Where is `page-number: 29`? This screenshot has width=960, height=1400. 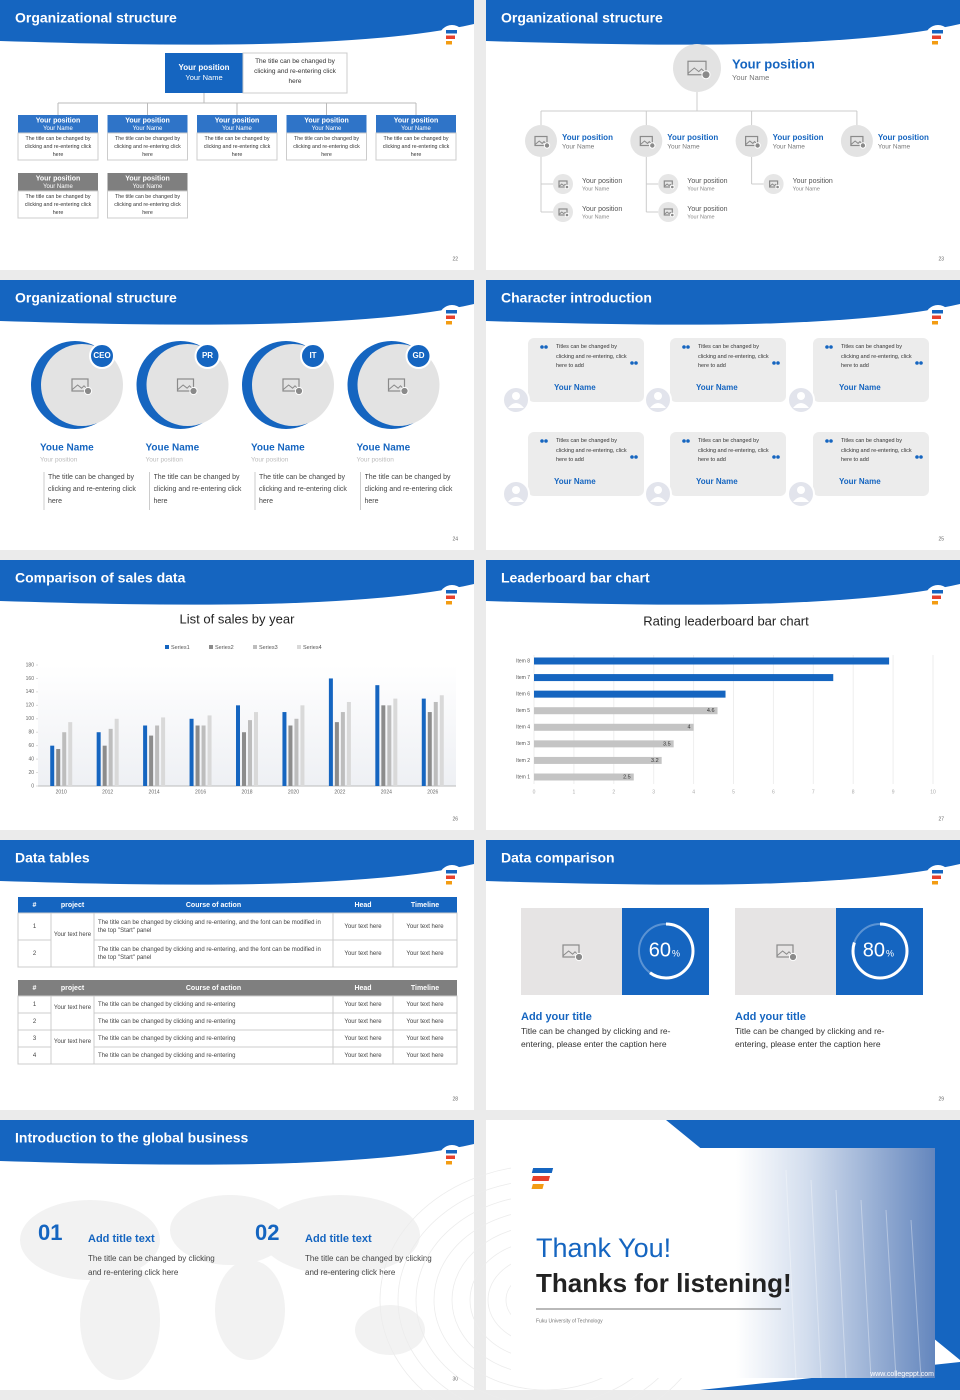 page-number: 29 is located at coordinates (941, 1099).